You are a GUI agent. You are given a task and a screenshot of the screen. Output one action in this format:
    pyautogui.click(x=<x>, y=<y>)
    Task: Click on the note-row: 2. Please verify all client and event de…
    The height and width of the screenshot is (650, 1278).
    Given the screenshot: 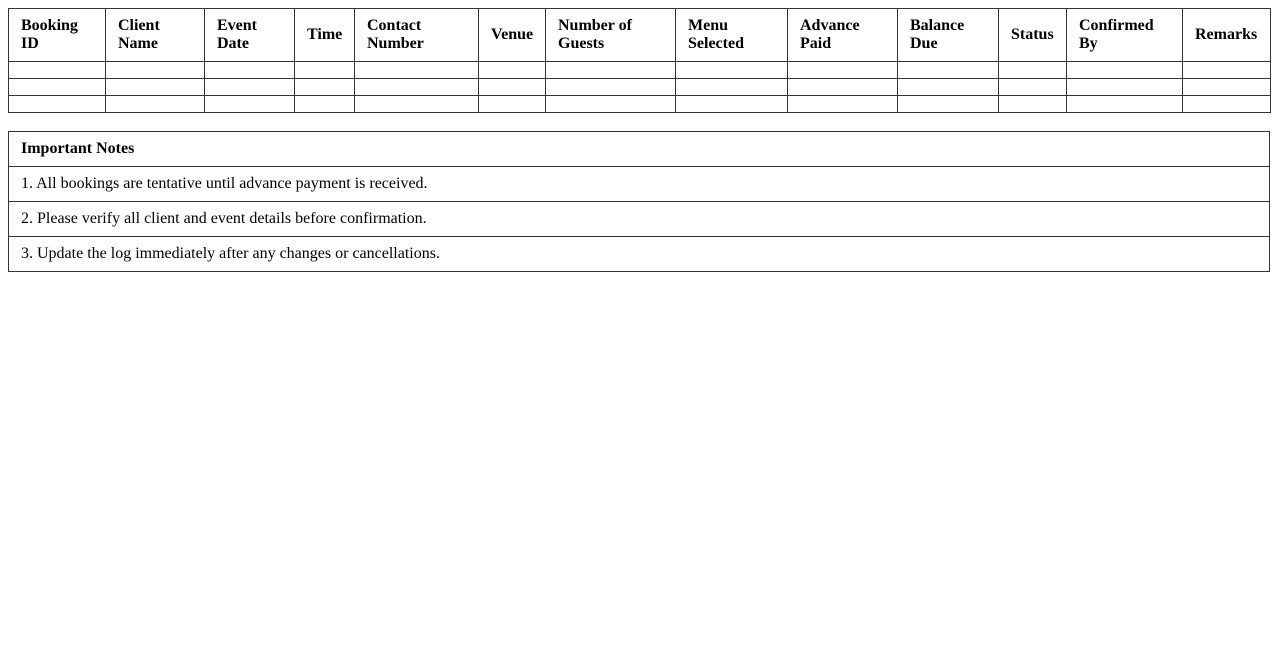 What is the action you would take?
    pyautogui.click(x=639, y=219)
    